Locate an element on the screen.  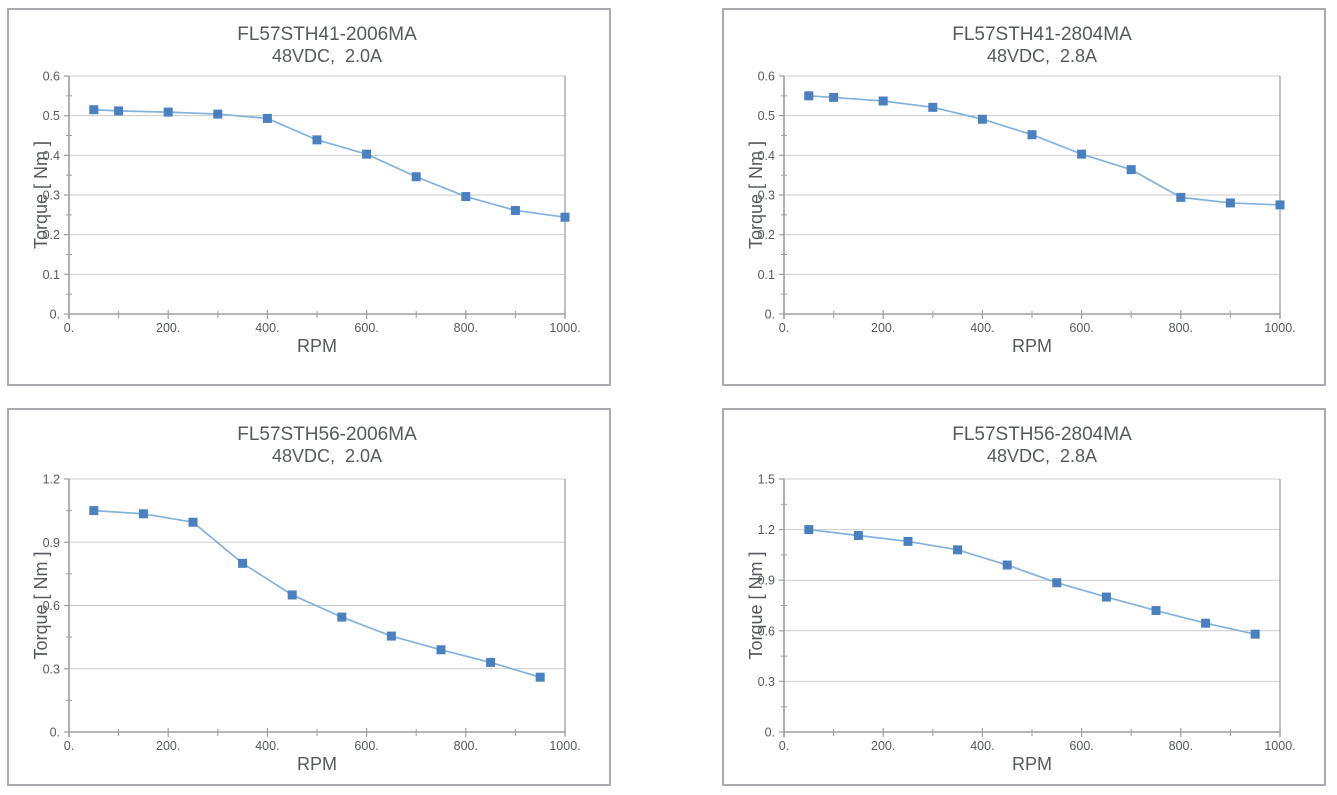
y-tick-label: 1.2 is located at coordinates (766, 530).